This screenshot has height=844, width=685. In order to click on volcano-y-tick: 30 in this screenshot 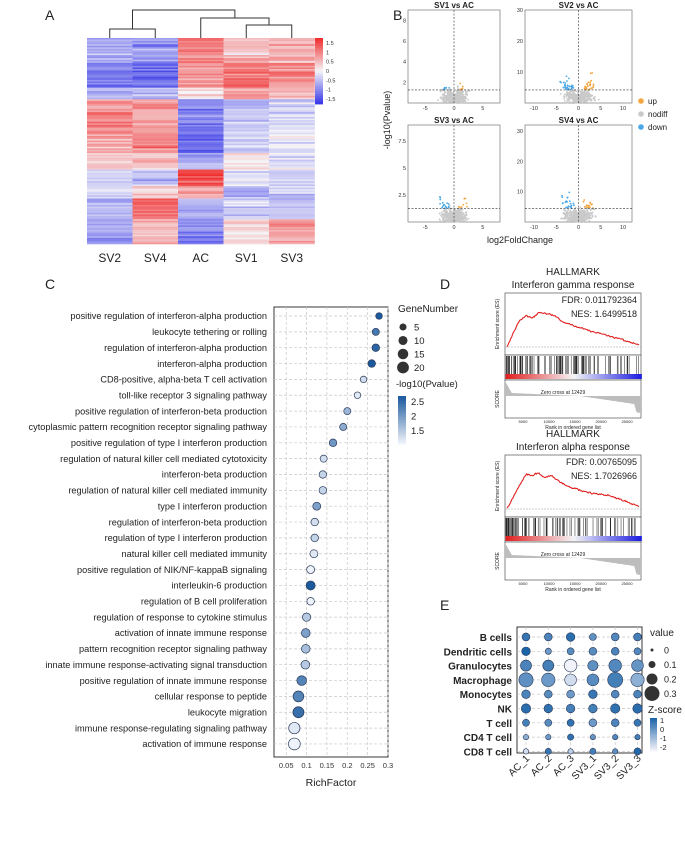, I will do `click(520, 11)`.